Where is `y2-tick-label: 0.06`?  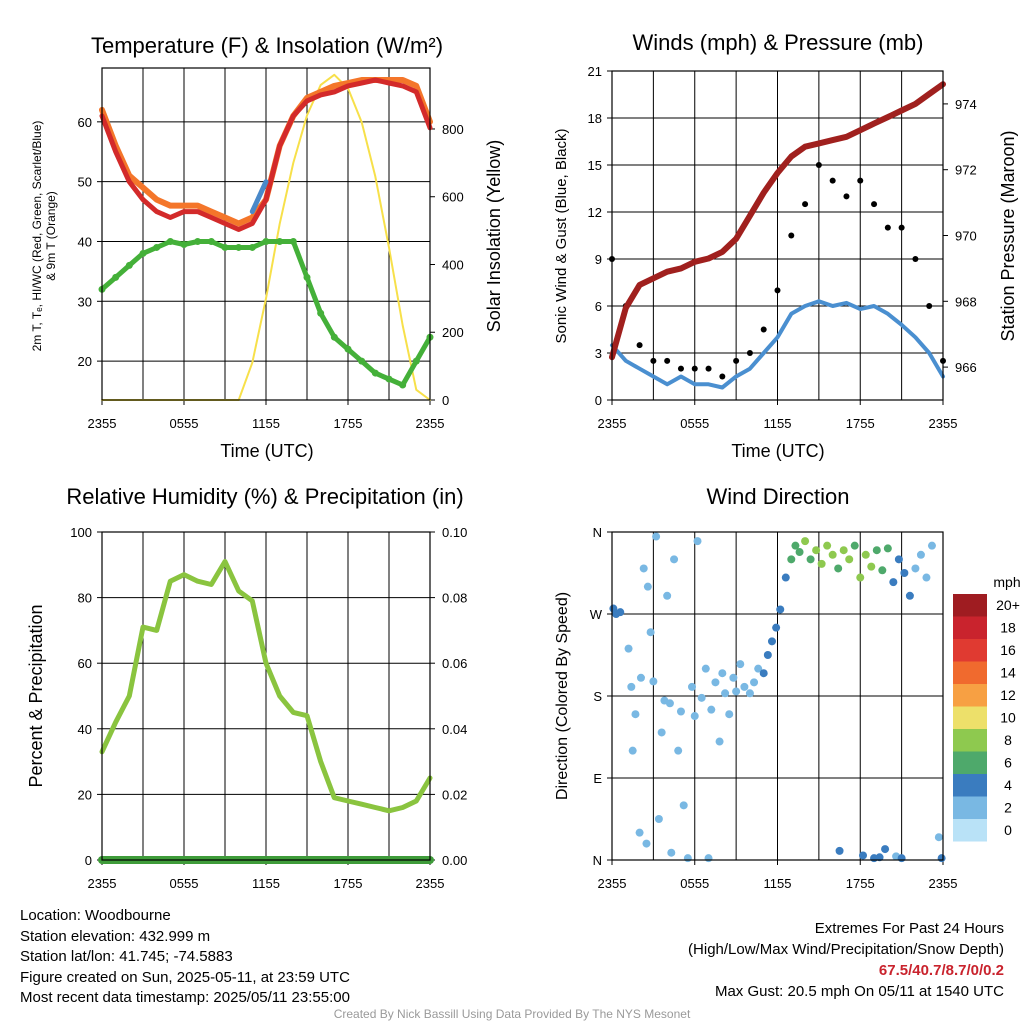 y2-tick-label: 0.06 is located at coordinates (454, 663).